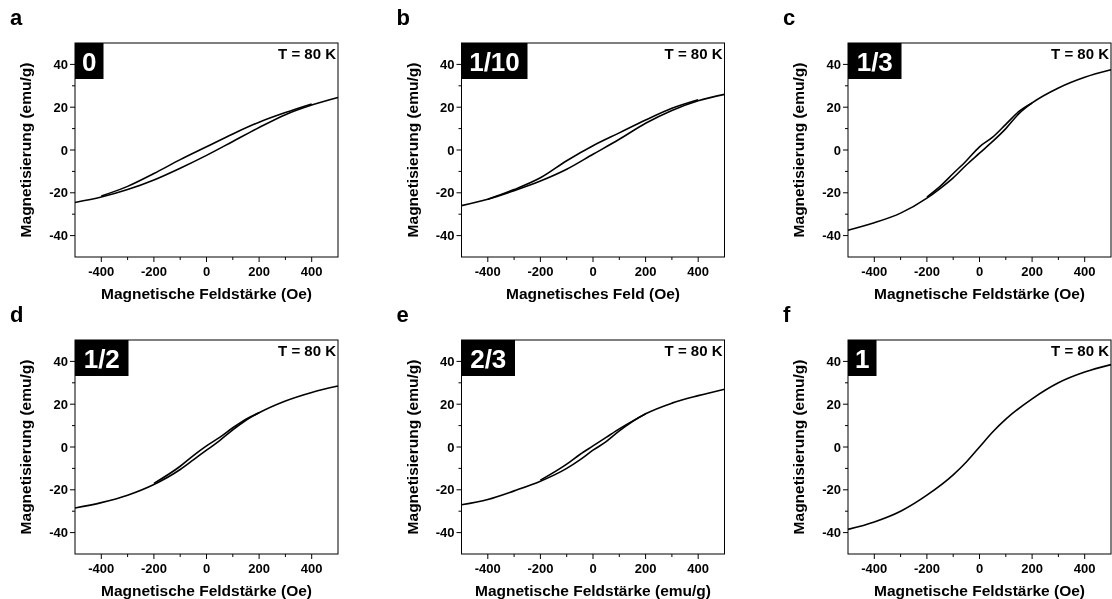 The image size is (1112, 599). I want to click on chart-title: b, so click(403, 17).